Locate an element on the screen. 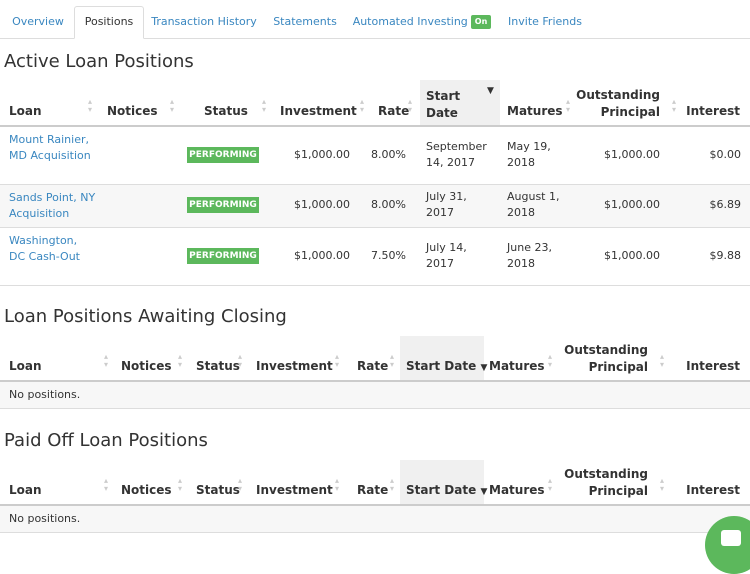 The image size is (750, 574). loan-link-line2: MD Acquisition is located at coordinates (50, 155).